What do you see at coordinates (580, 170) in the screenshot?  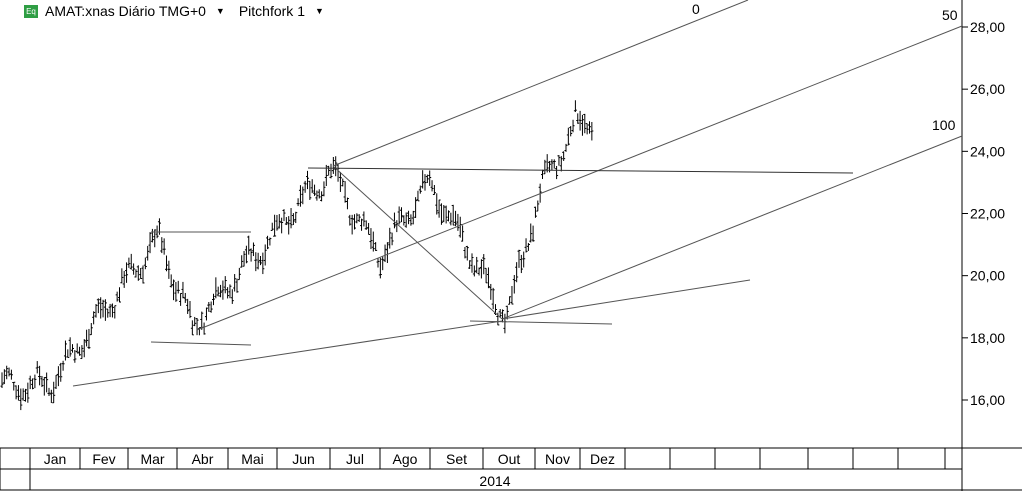 I see `horizontal-resistance-line` at bounding box center [580, 170].